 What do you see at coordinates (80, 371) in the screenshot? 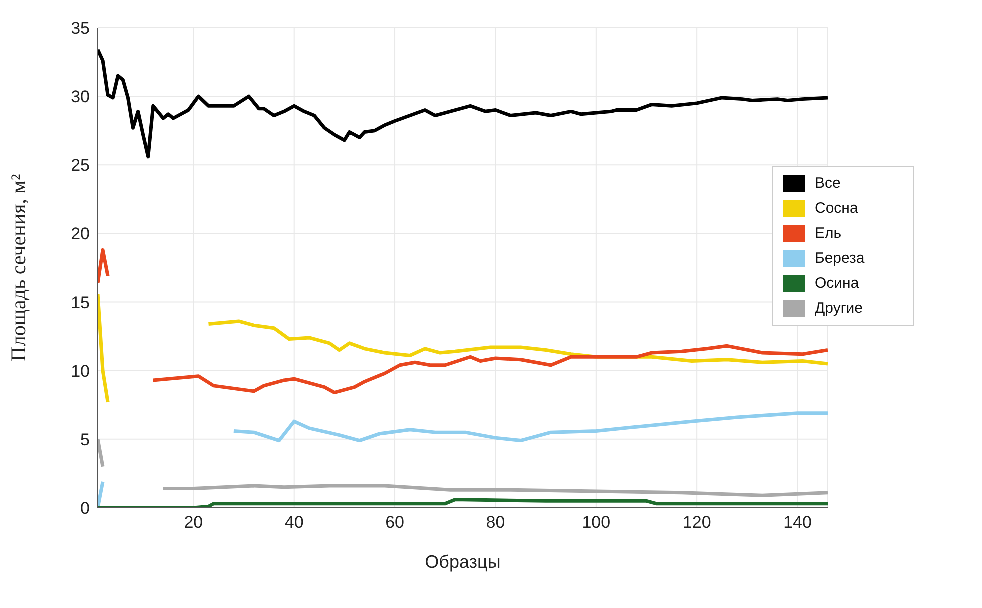
I see `y-tick-label: 10` at bounding box center [80, 371].